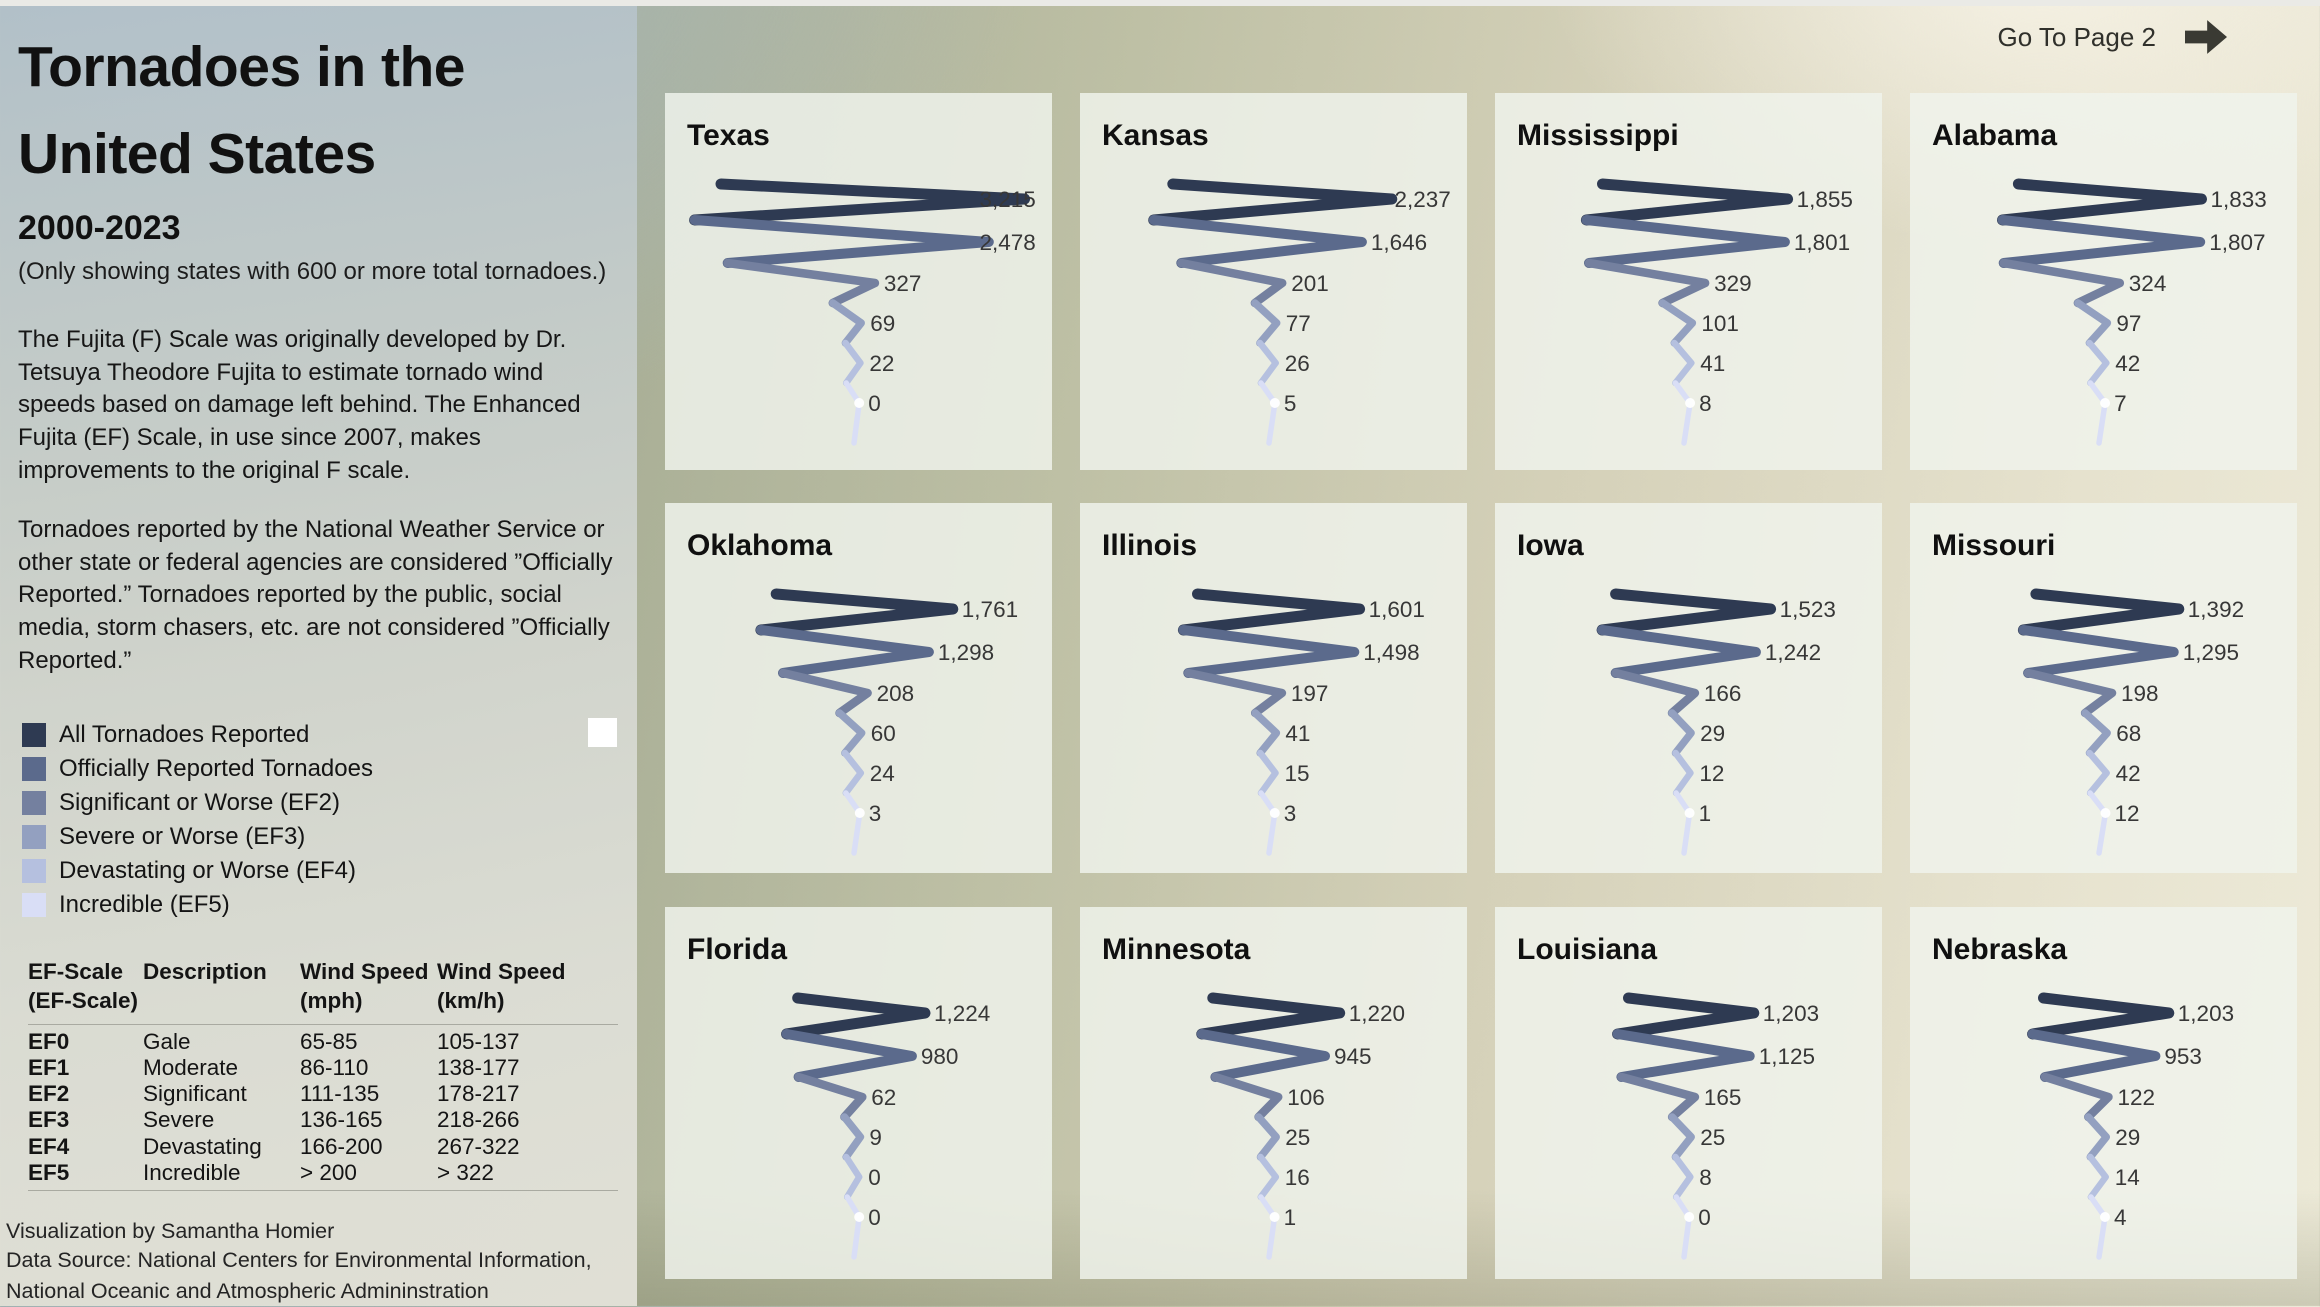 The width and height of the screenshot is (2320, 1307). Describe the element at coordinates (2076, 36) in the screenshot. I see `go-to-page-2-label: Go To Page 2` at that location.